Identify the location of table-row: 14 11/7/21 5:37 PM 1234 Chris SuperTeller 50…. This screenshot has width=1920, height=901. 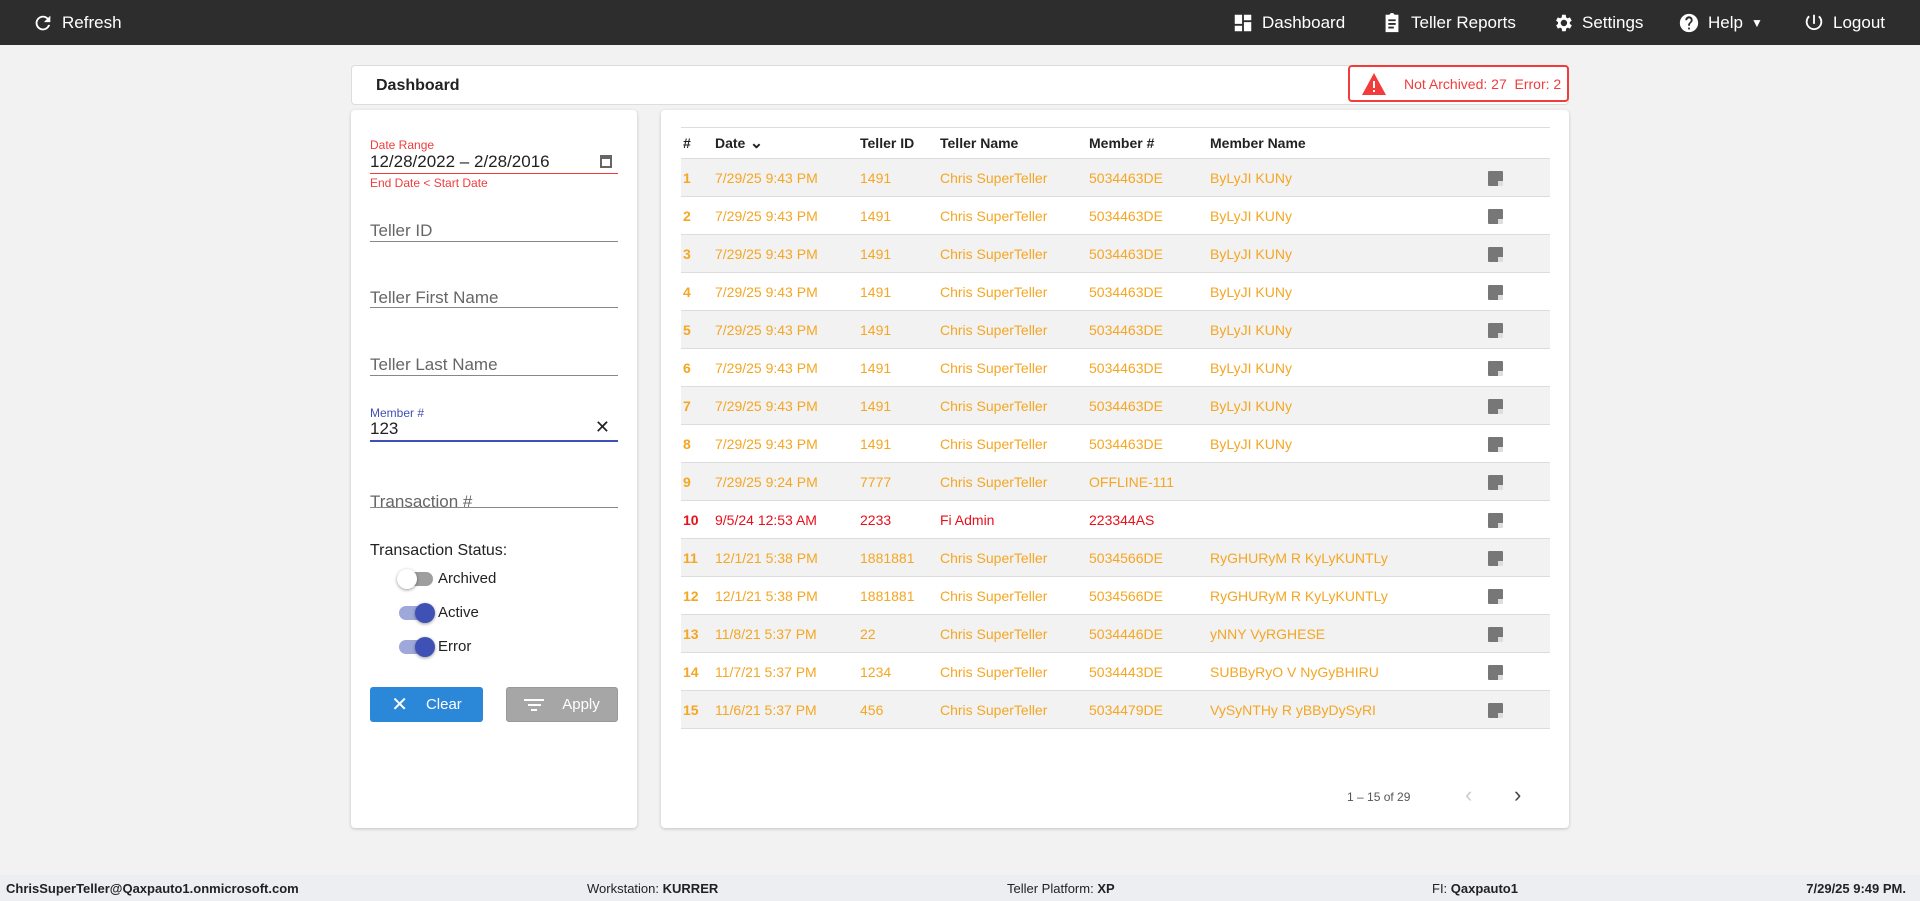
(1115, 672).